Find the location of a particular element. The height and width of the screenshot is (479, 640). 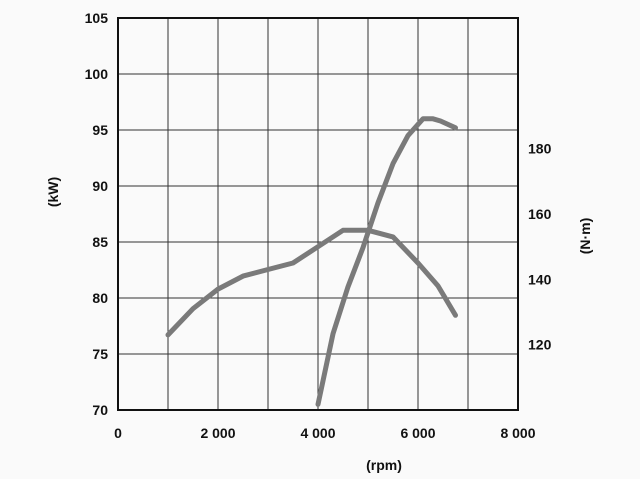

y-right-tick-label: 160 is located at coordinates (540, 214).